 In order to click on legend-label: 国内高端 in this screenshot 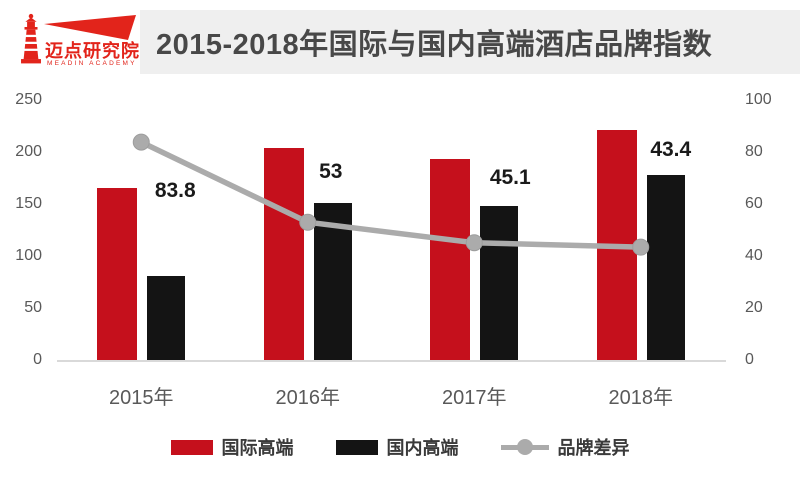, I will do `click(422, 448)`.